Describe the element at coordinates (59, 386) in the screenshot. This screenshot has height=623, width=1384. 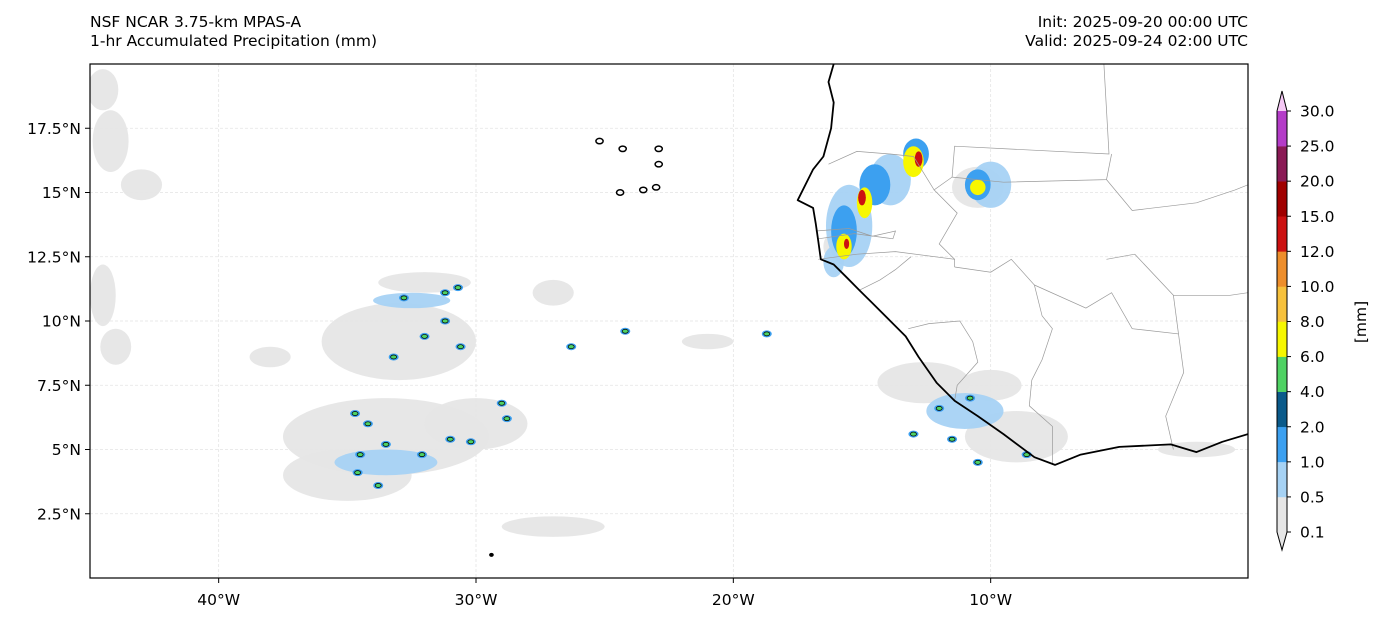
I see `lat-tick-label: 7.5°N` at that location.